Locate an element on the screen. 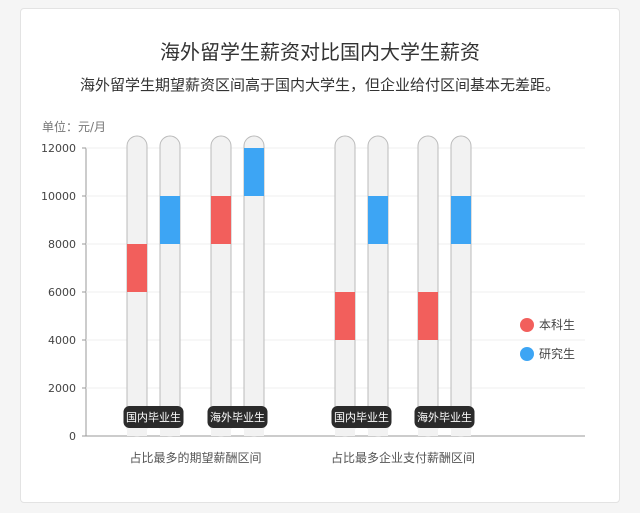  y-tick-label: 12000 is located at coordinates (58, 148).